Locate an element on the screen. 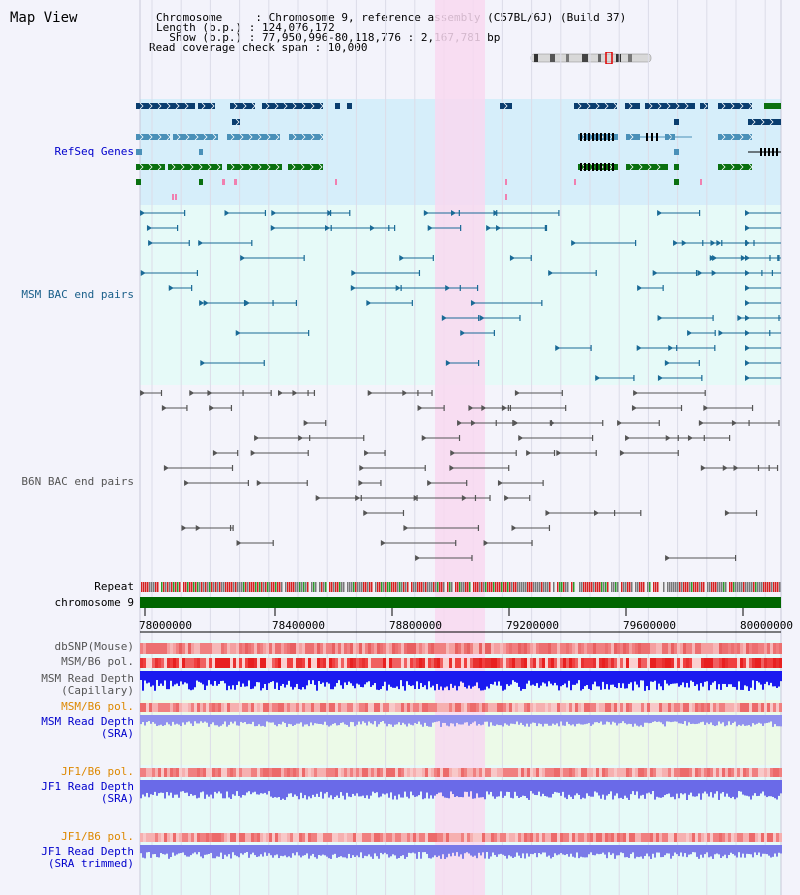 This screenshot has height=895, width=800. track-label-chromosome: chromosome 9 is located at coordinates (94, 602).